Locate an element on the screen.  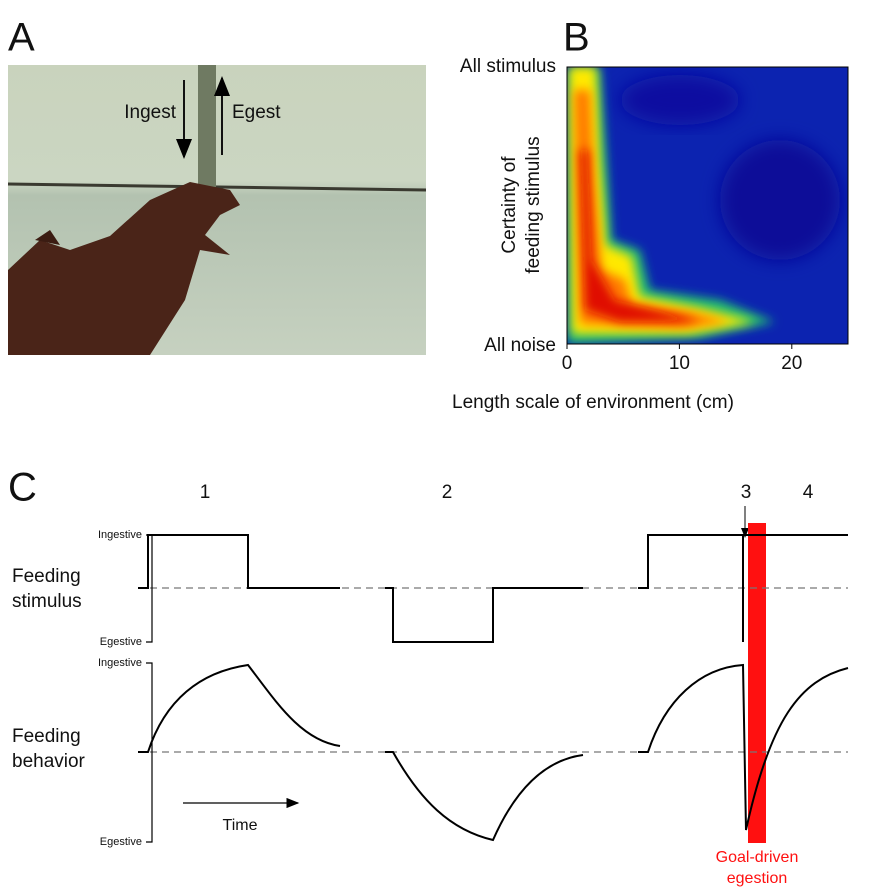
phase-label: 4 is located at coordinates (808, 492).